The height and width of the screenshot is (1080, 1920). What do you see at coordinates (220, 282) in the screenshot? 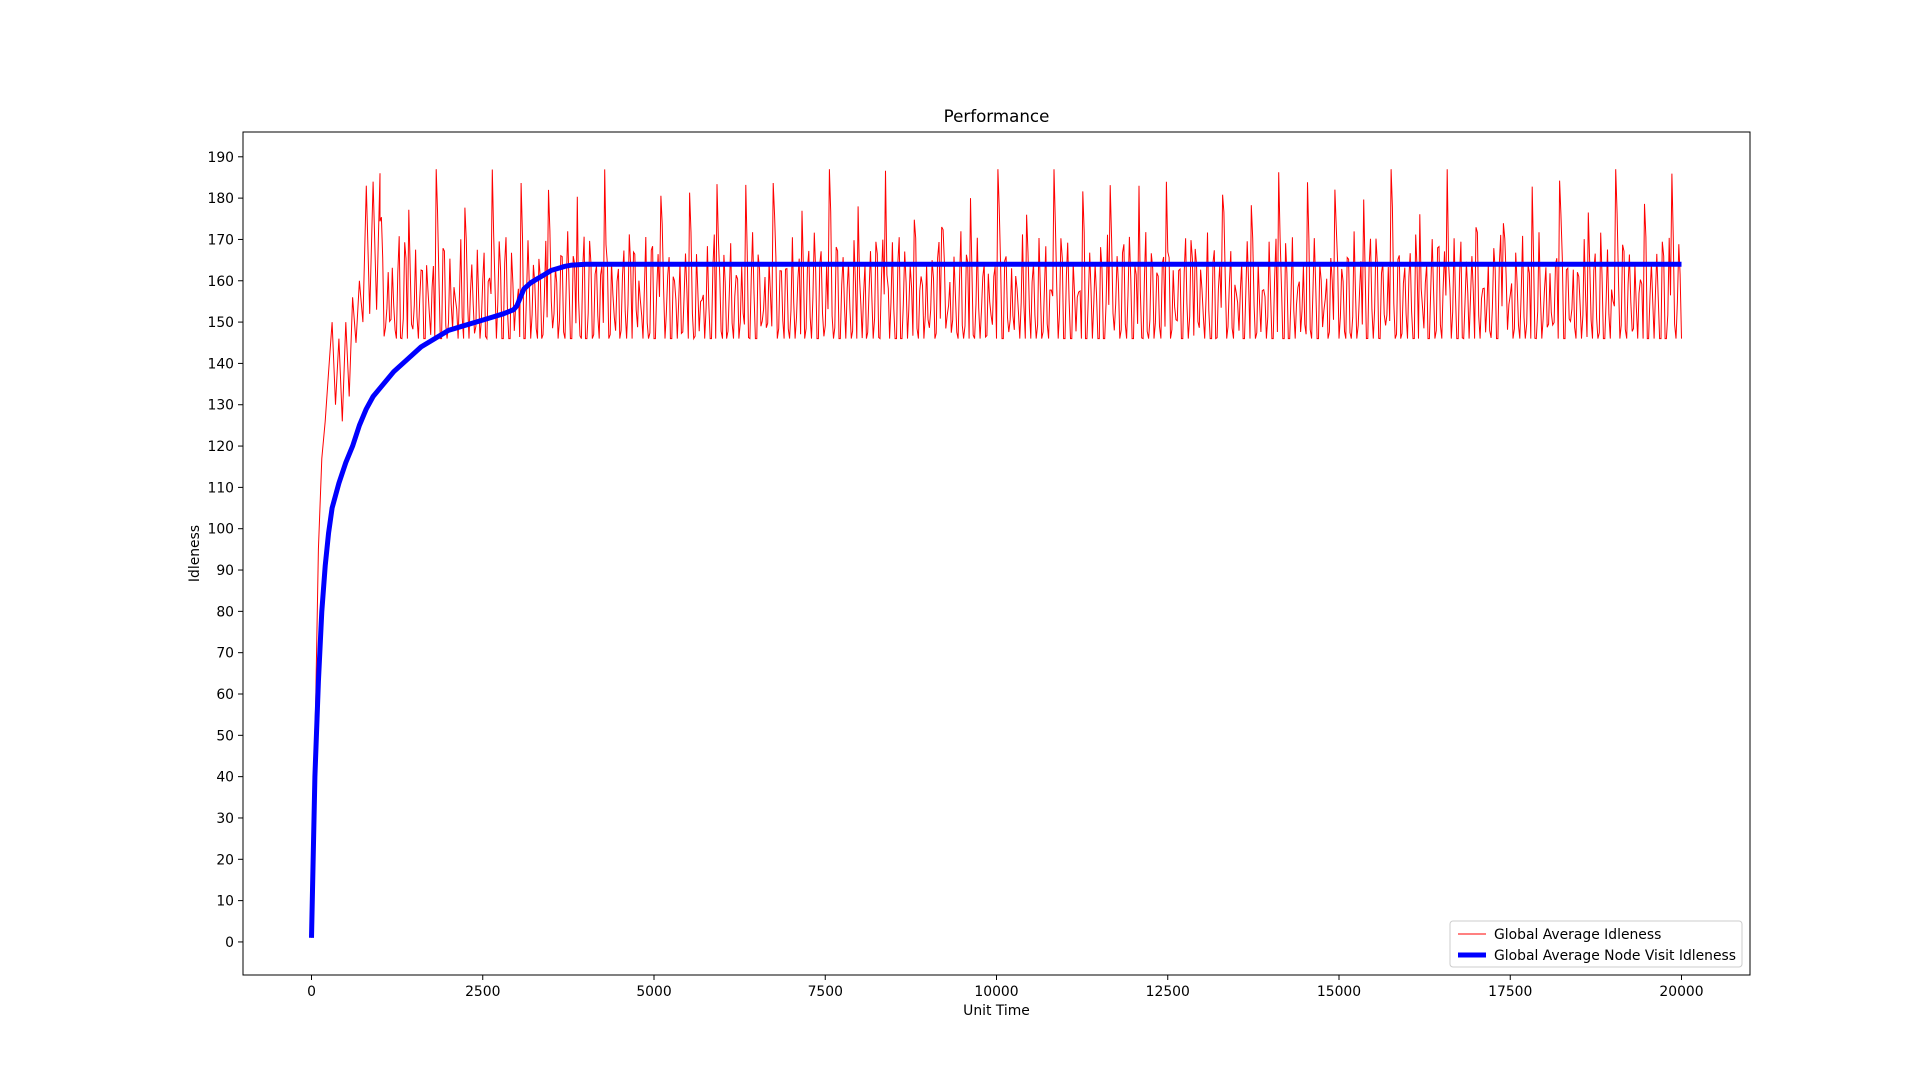
I see `y-tick-label: 160` at bounding box center [220, 282].